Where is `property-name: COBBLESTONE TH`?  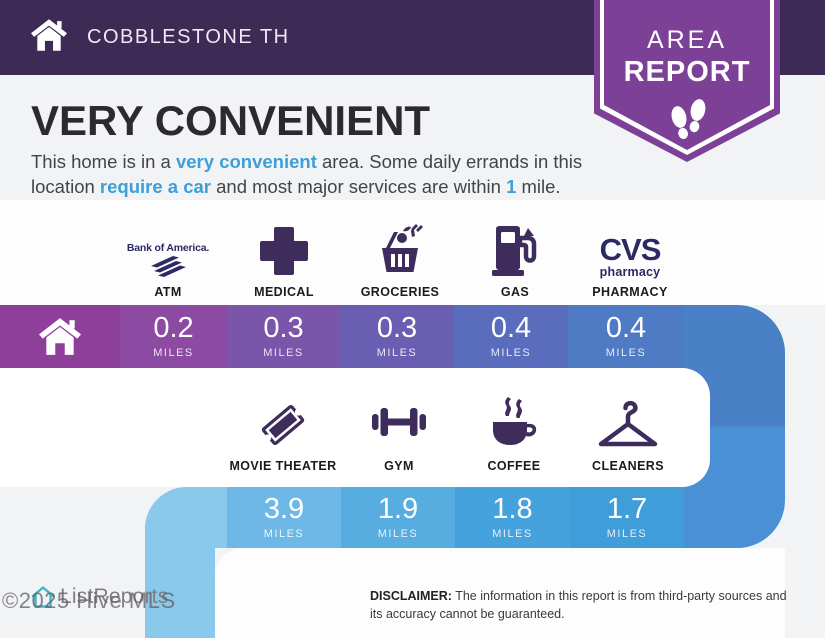
property-name: COBBLESTONE TH is located at coordinates (188, 37).